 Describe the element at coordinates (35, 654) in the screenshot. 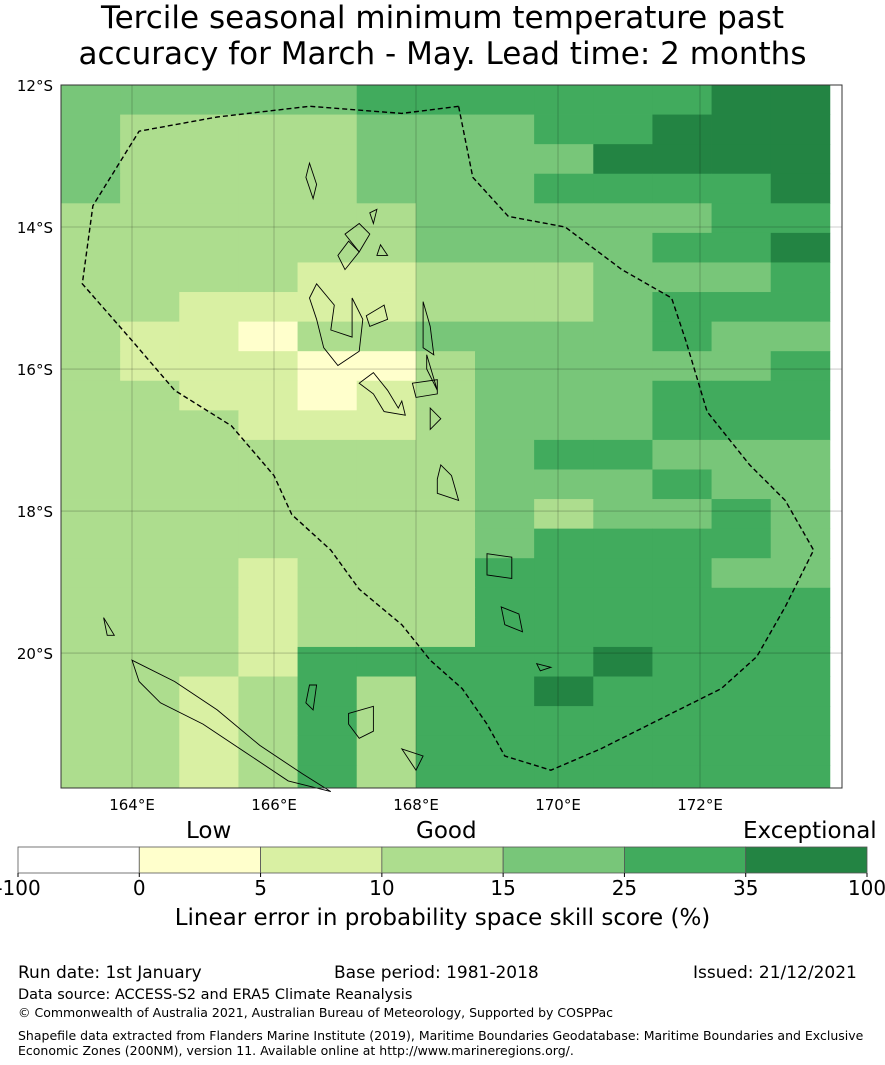

I see `lat-tick-label: 20°S` at that location.